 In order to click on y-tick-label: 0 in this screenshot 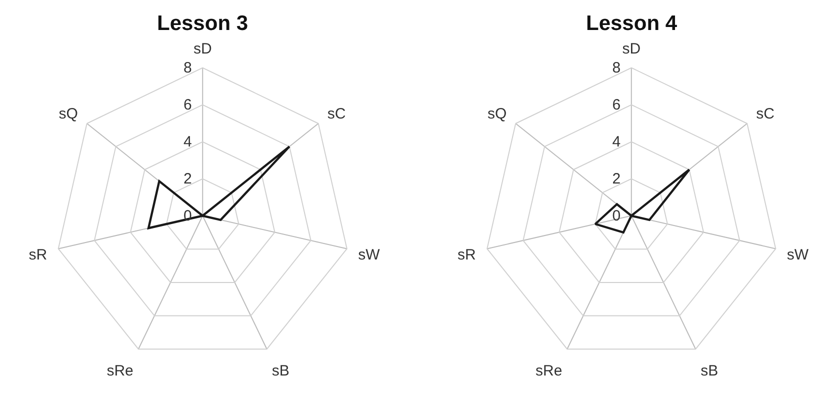, I will do `click(616, 216)`.